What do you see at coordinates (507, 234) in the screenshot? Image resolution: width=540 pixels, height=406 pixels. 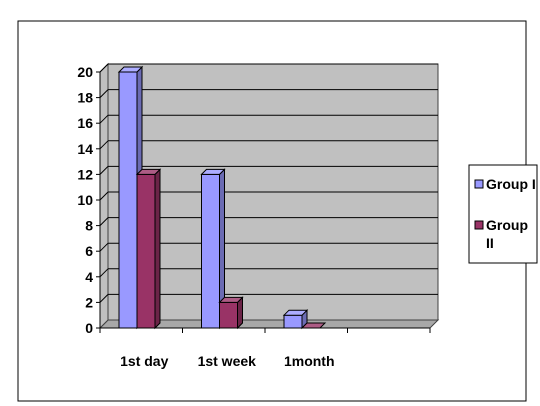 I see `legend-label: Group II` at bounding box center [507, 234].